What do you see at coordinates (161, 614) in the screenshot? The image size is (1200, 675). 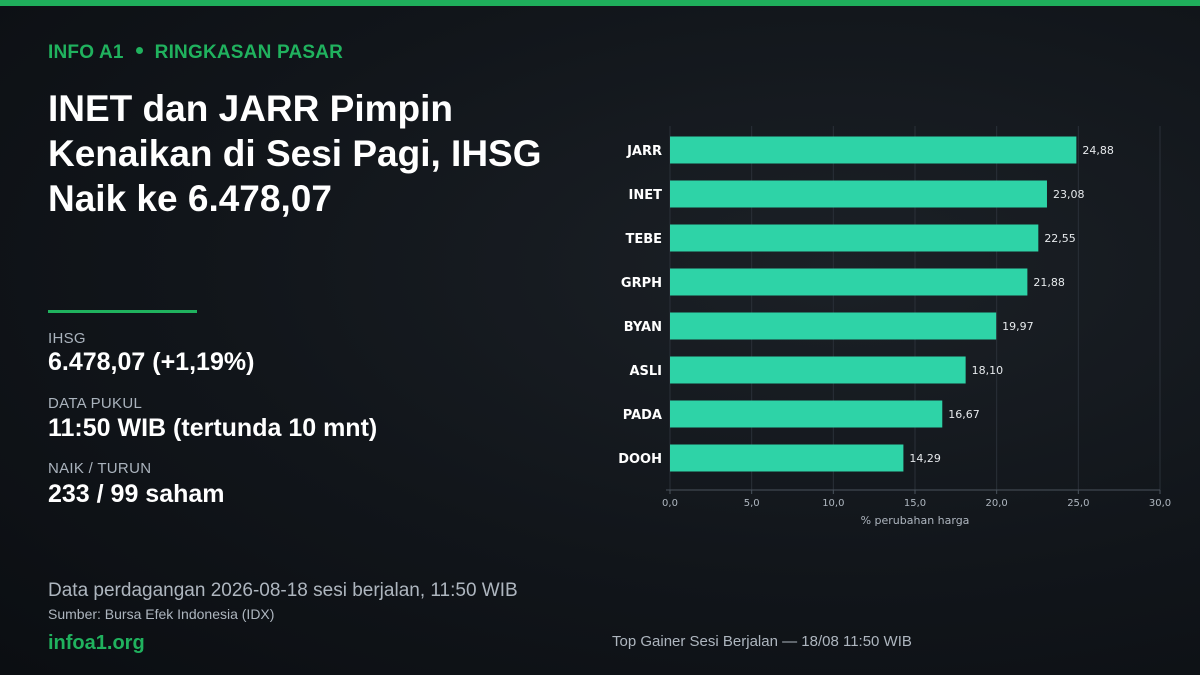 I see `source-note: Sumber: Bursa Efek Indonesia (IDX)` at bounding box center [161, 614].